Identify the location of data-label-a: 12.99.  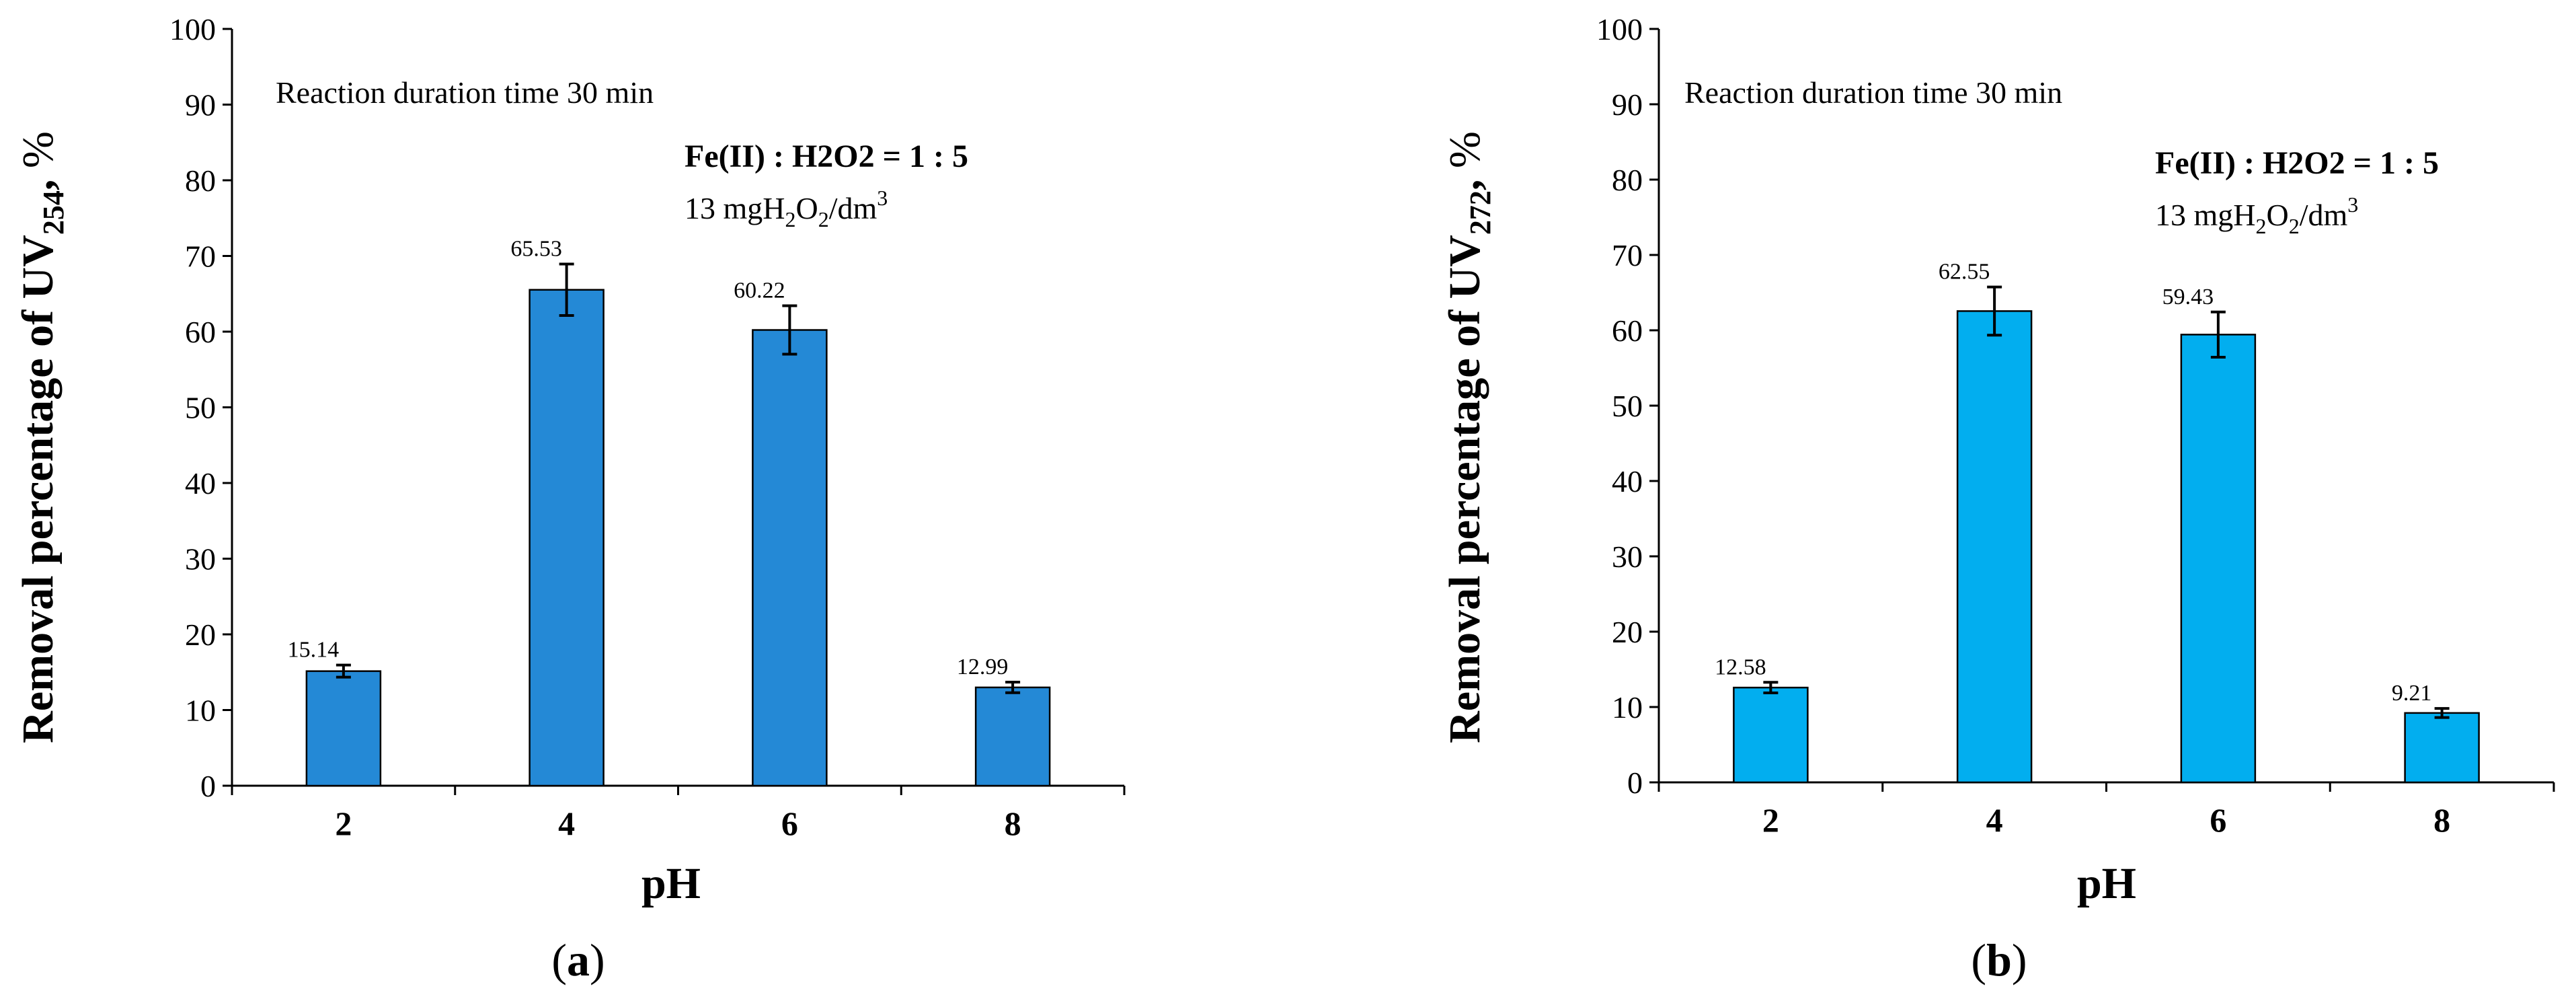
(983, 667).